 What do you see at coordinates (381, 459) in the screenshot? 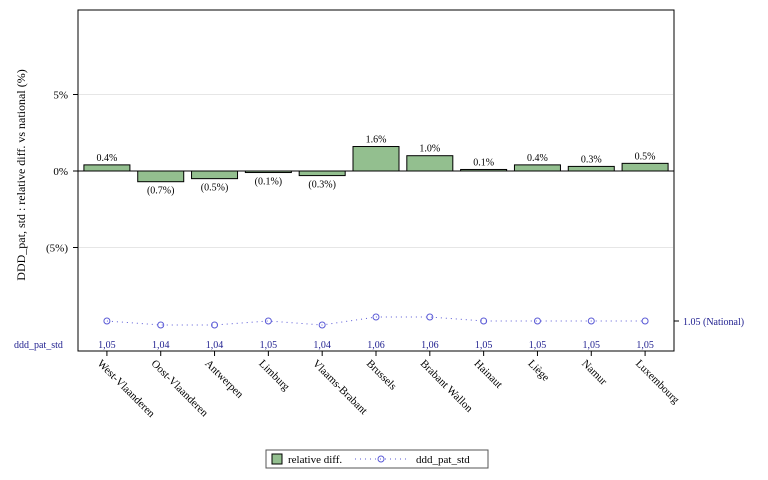
I see `legend-line-marker` at bounding box center [381, 459].